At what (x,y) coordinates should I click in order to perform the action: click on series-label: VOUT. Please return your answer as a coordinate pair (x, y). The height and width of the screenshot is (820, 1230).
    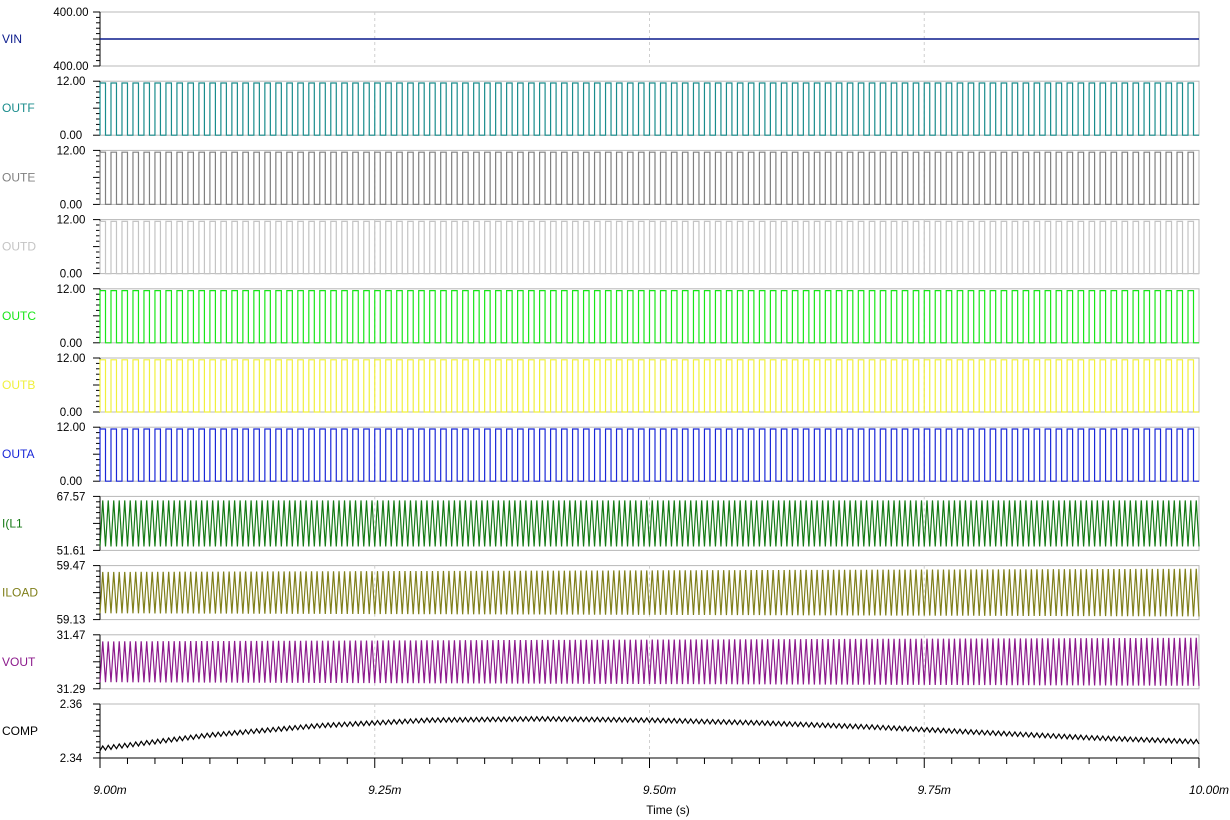
    Looking at the image, I should click on (19, 662).